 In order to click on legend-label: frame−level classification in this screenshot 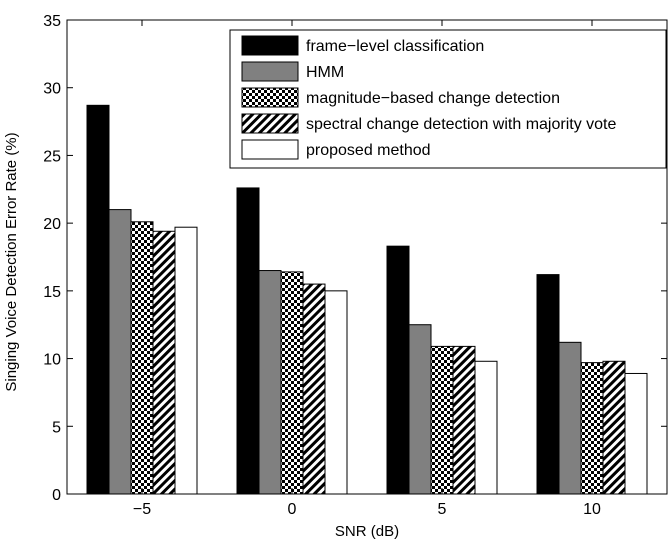, I will do `click(395, 46)`.